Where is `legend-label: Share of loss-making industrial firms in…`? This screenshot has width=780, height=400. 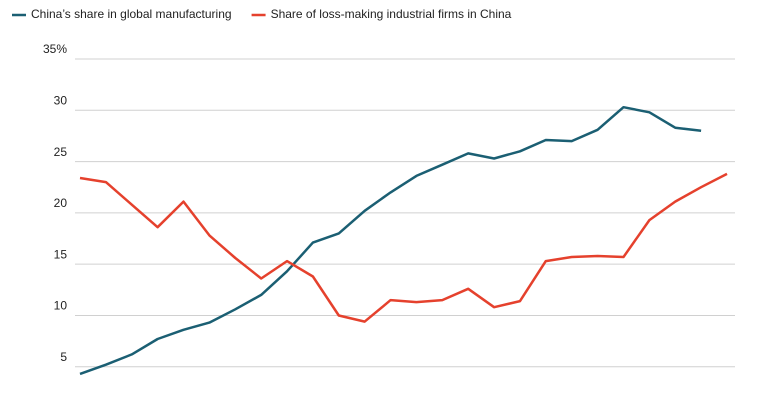
legend-label: Share of loss-making industrial firms in… is located at coordinates (391, 14).